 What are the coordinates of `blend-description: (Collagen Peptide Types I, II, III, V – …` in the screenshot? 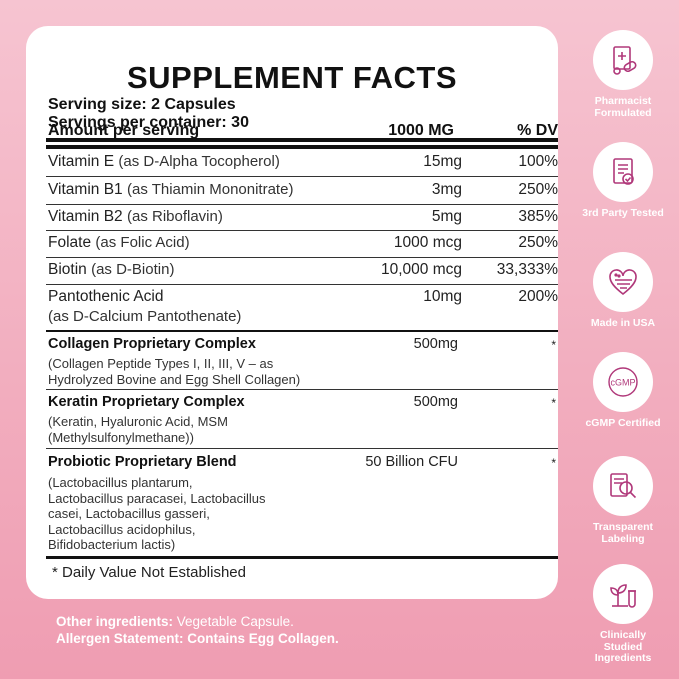 It's located at (161, 363).